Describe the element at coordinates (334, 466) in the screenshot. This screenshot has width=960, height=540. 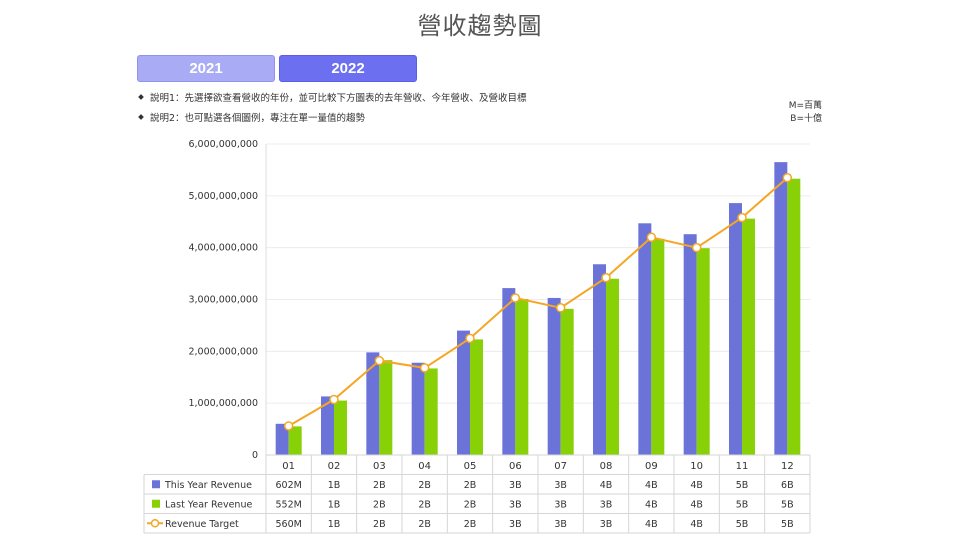
I see `x-tick-label: 02` at that location.